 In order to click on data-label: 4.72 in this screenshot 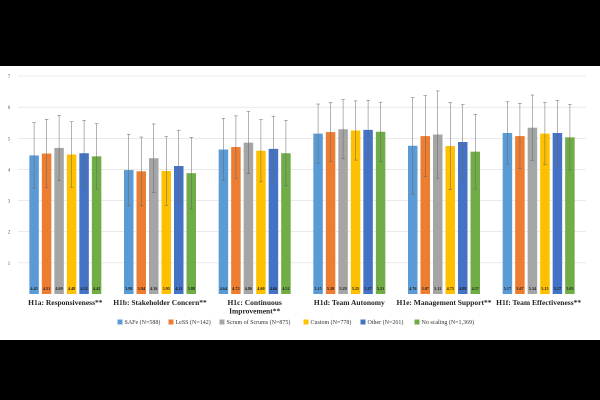, I will do `click(235, 288)`.